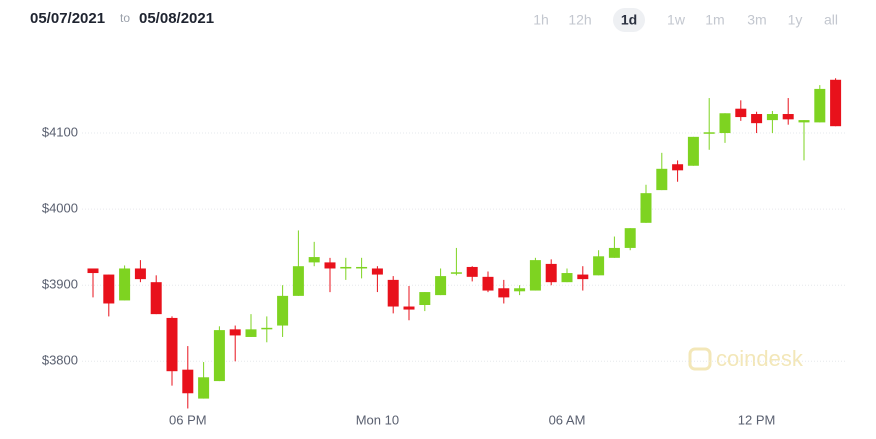 This screenshot has width=876, height=439. I want to click on watermark: coindesk, so click(746, 358).